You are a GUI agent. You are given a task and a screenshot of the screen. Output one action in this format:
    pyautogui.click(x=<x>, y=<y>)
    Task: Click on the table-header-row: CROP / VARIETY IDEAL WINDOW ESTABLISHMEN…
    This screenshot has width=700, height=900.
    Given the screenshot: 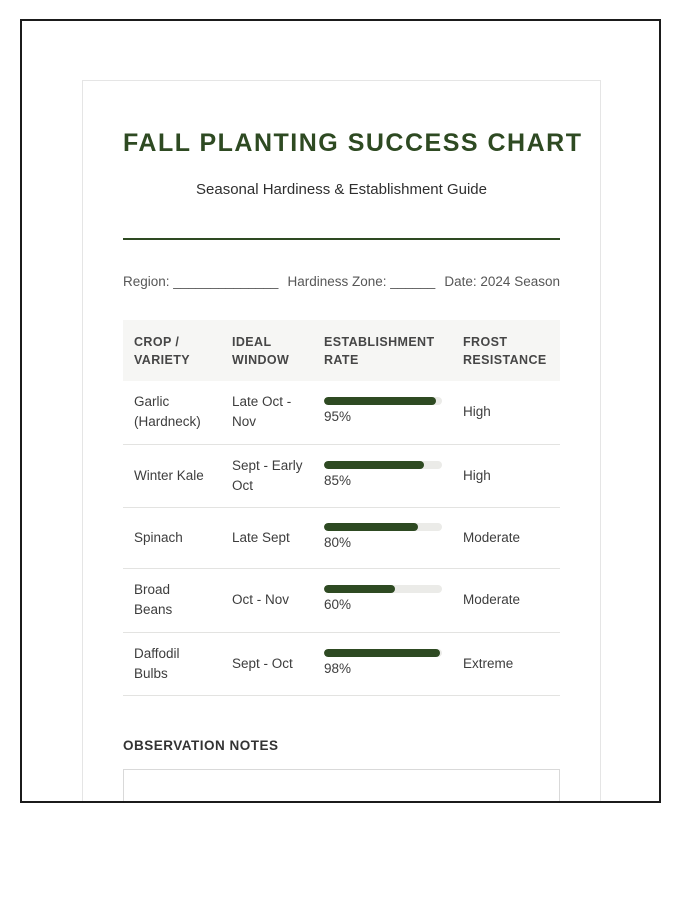 What is the action you would take?
    pyautogui.click(x=341, y=350)
    